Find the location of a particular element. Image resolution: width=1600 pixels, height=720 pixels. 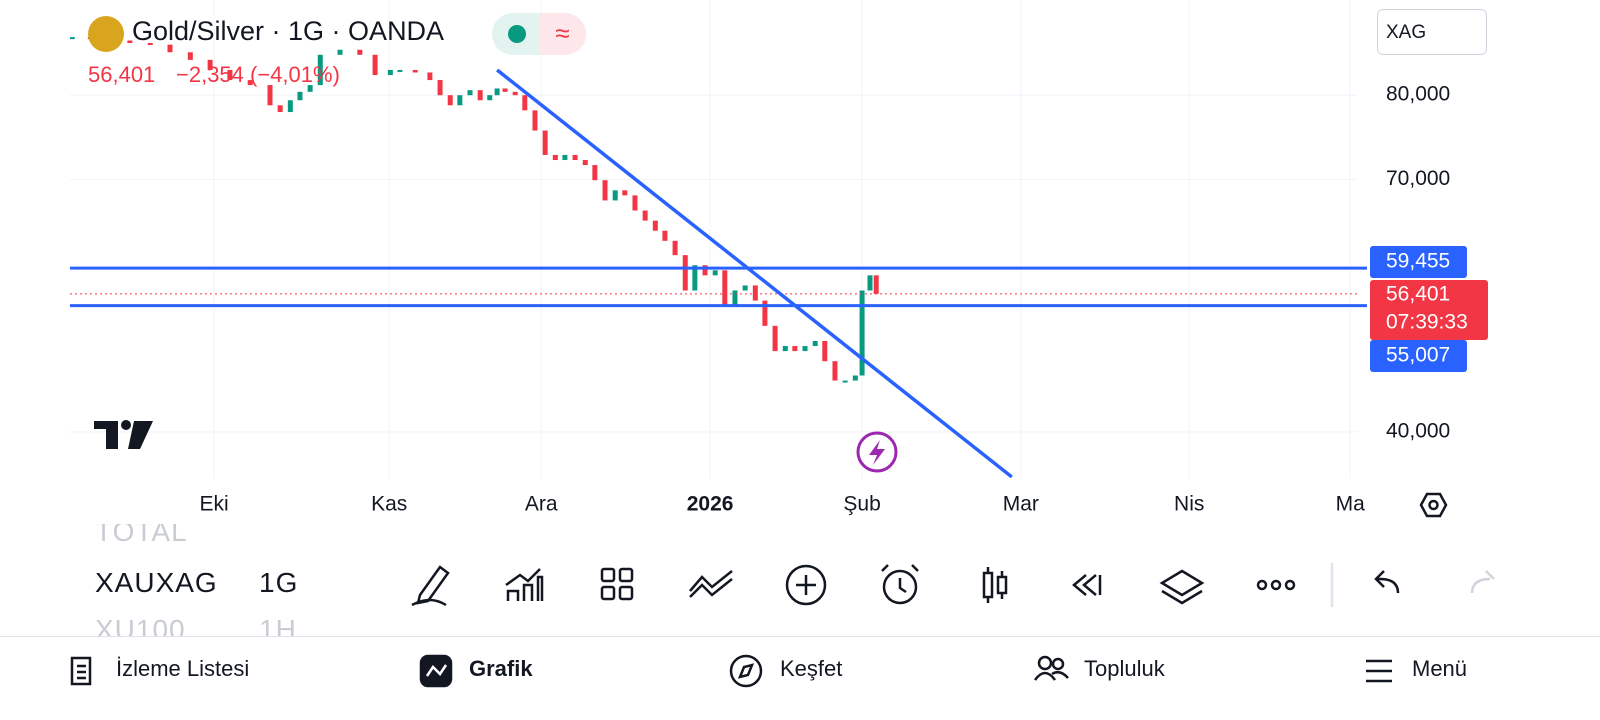

y-tick-label: 40,000 is located at coordinates (1418, 430).